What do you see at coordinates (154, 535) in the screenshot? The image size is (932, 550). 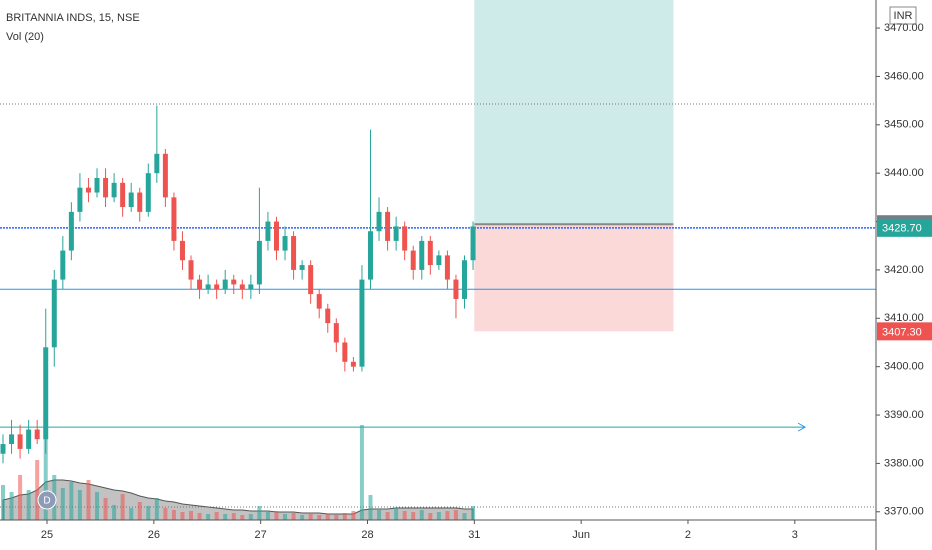 I see `x-tick-label: 26` at bounding box center [154, 535].